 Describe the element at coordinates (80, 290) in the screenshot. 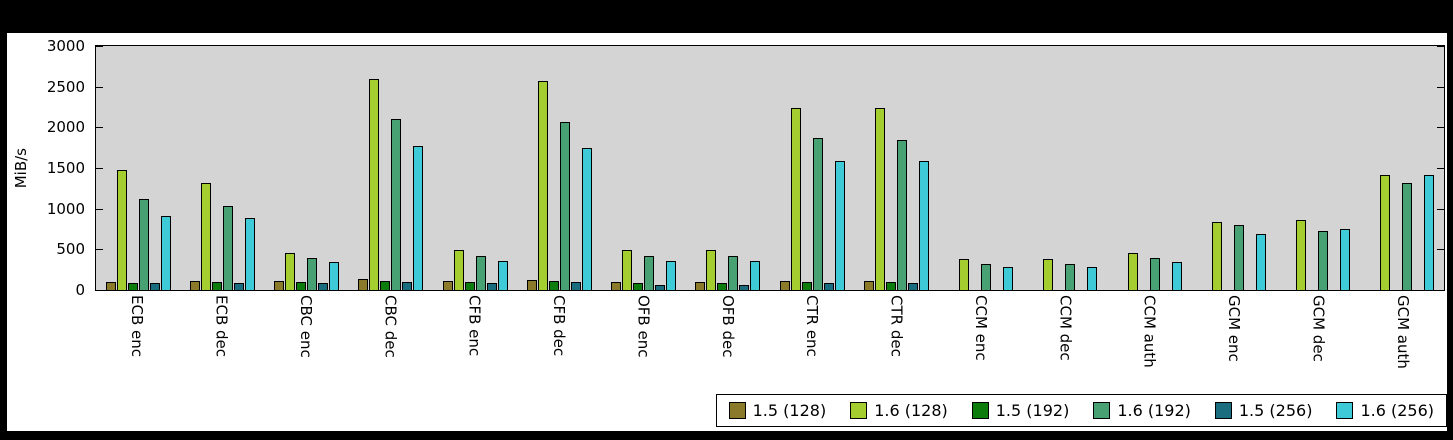

I see `y-tick-label: 0` at that location.